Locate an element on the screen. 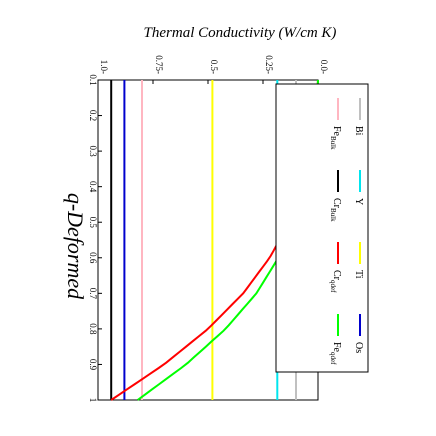 Image resolution: width=436 pixels, height=436 pixels. legend-y-label: Y is located at coordinates (358, 201).